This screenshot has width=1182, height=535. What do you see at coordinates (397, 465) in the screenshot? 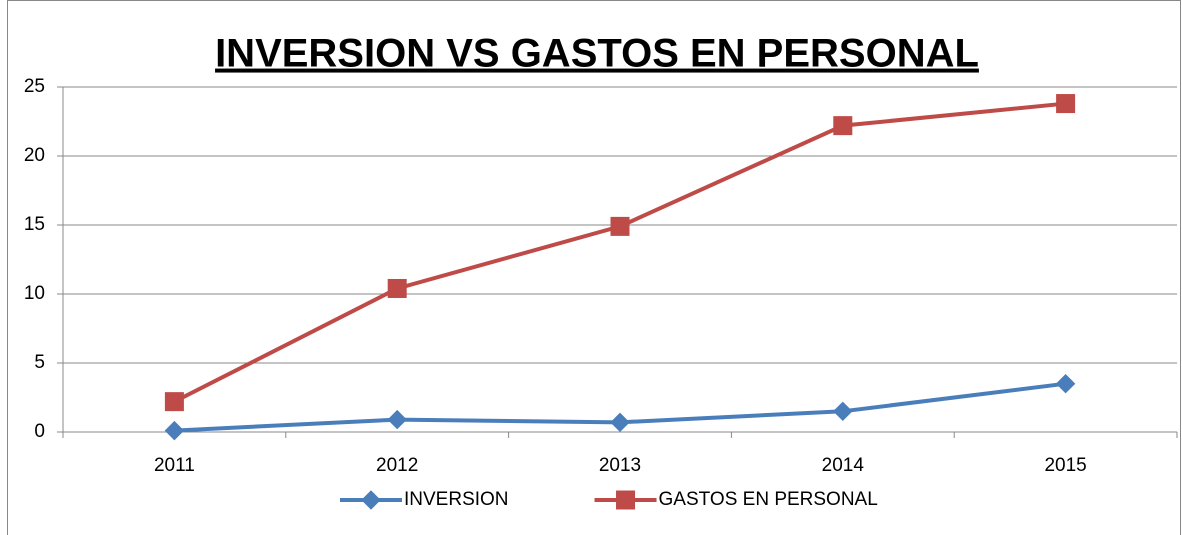
I see `x-tick-label: 2012` at bounding box center [397, 465].